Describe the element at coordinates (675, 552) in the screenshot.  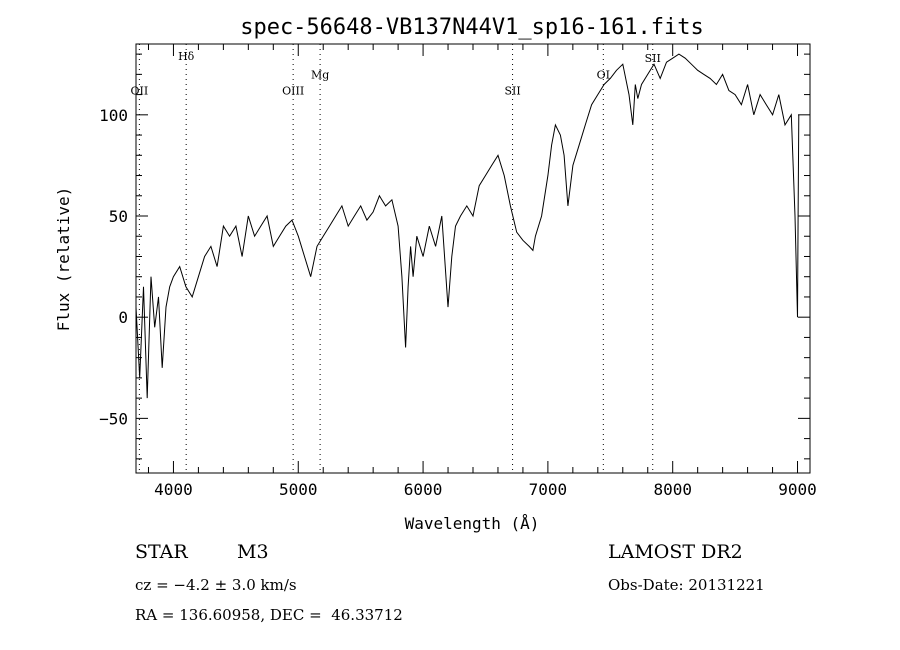
I see `survey-name: LAMOST DR2` at that location.